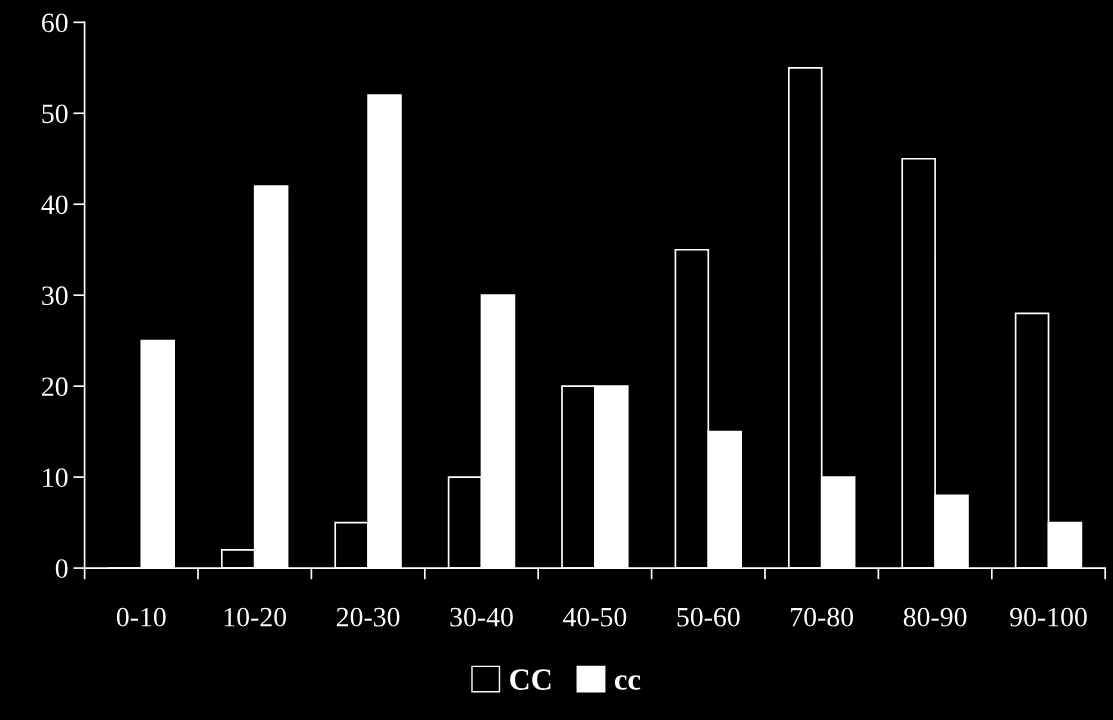 This screenshot has height=720, width=1113. What do you see at coordinates (255, 617) in the screenshot?
I see `x-tick-label: 10-20` at bounding box center [255, 617].